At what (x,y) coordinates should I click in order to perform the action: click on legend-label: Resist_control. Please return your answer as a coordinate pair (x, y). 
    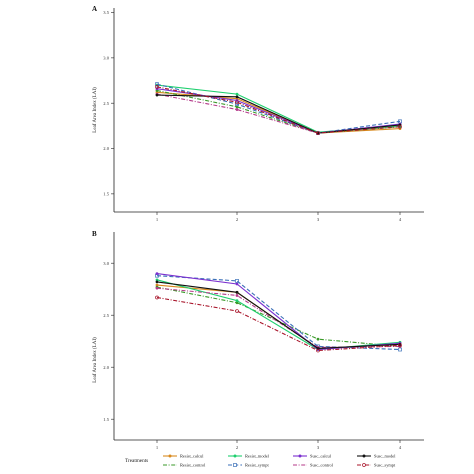
    Looking at the image, I should click on (193, 465).